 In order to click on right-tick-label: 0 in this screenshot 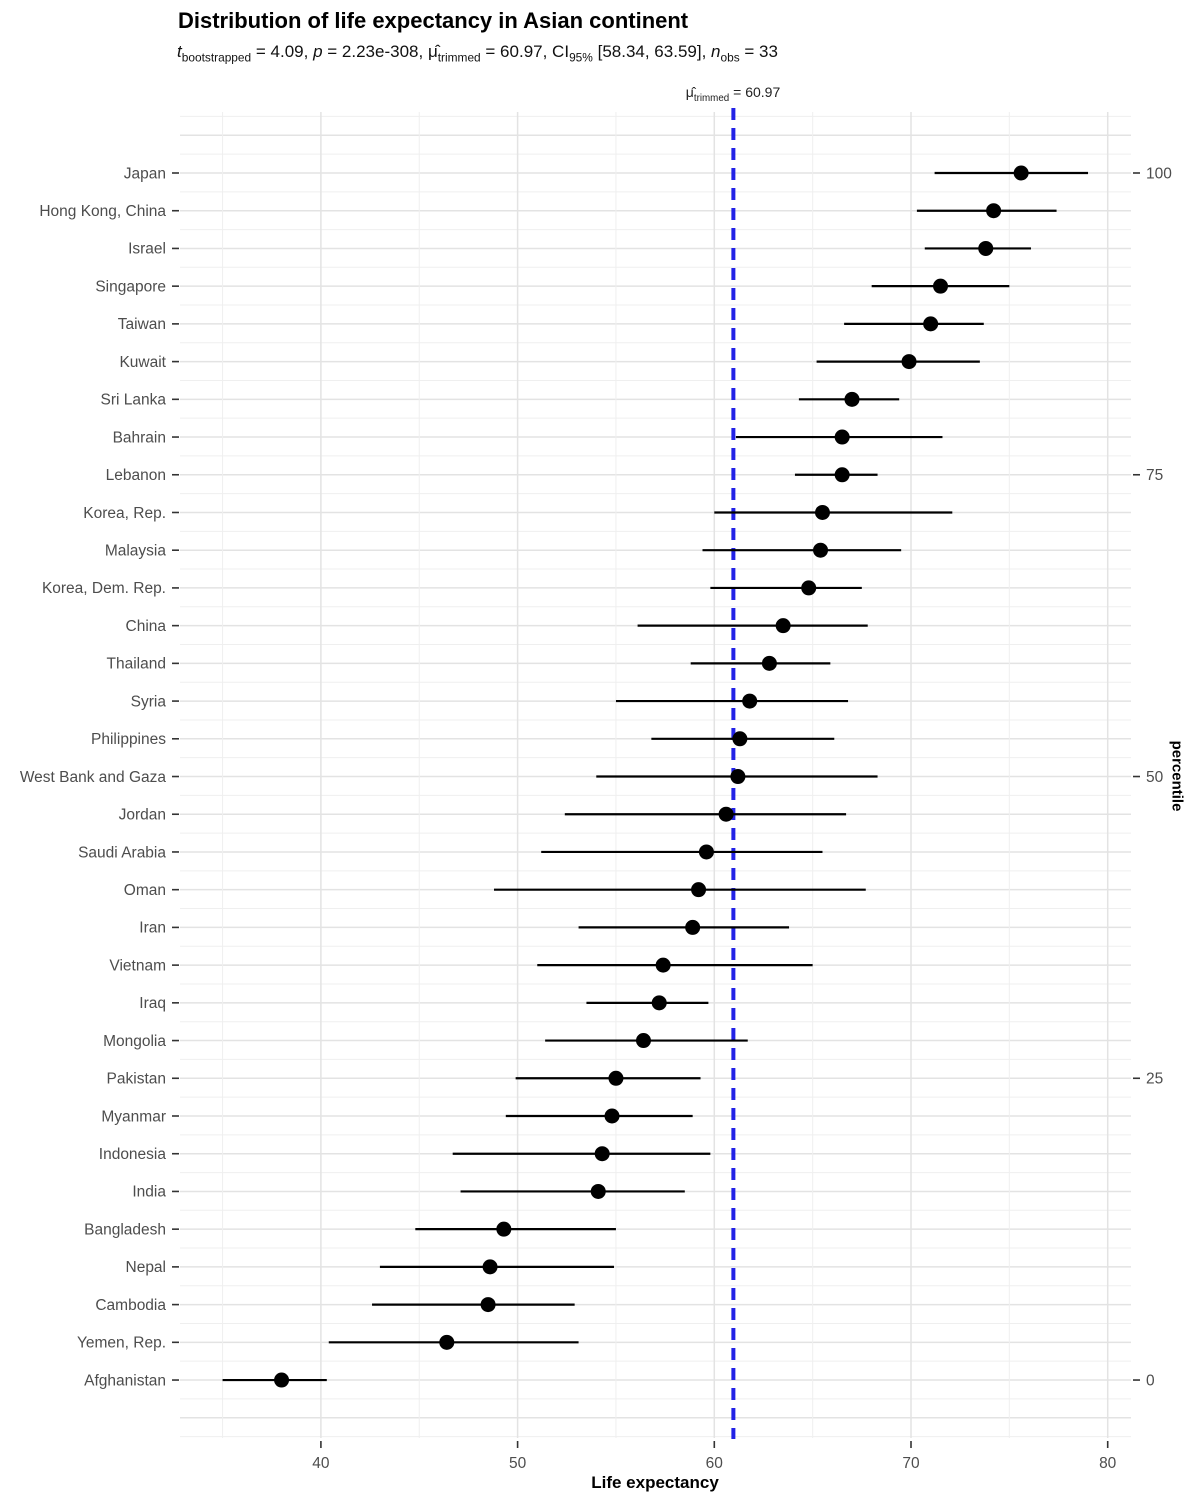, I will do `click(1150, 1380)`.